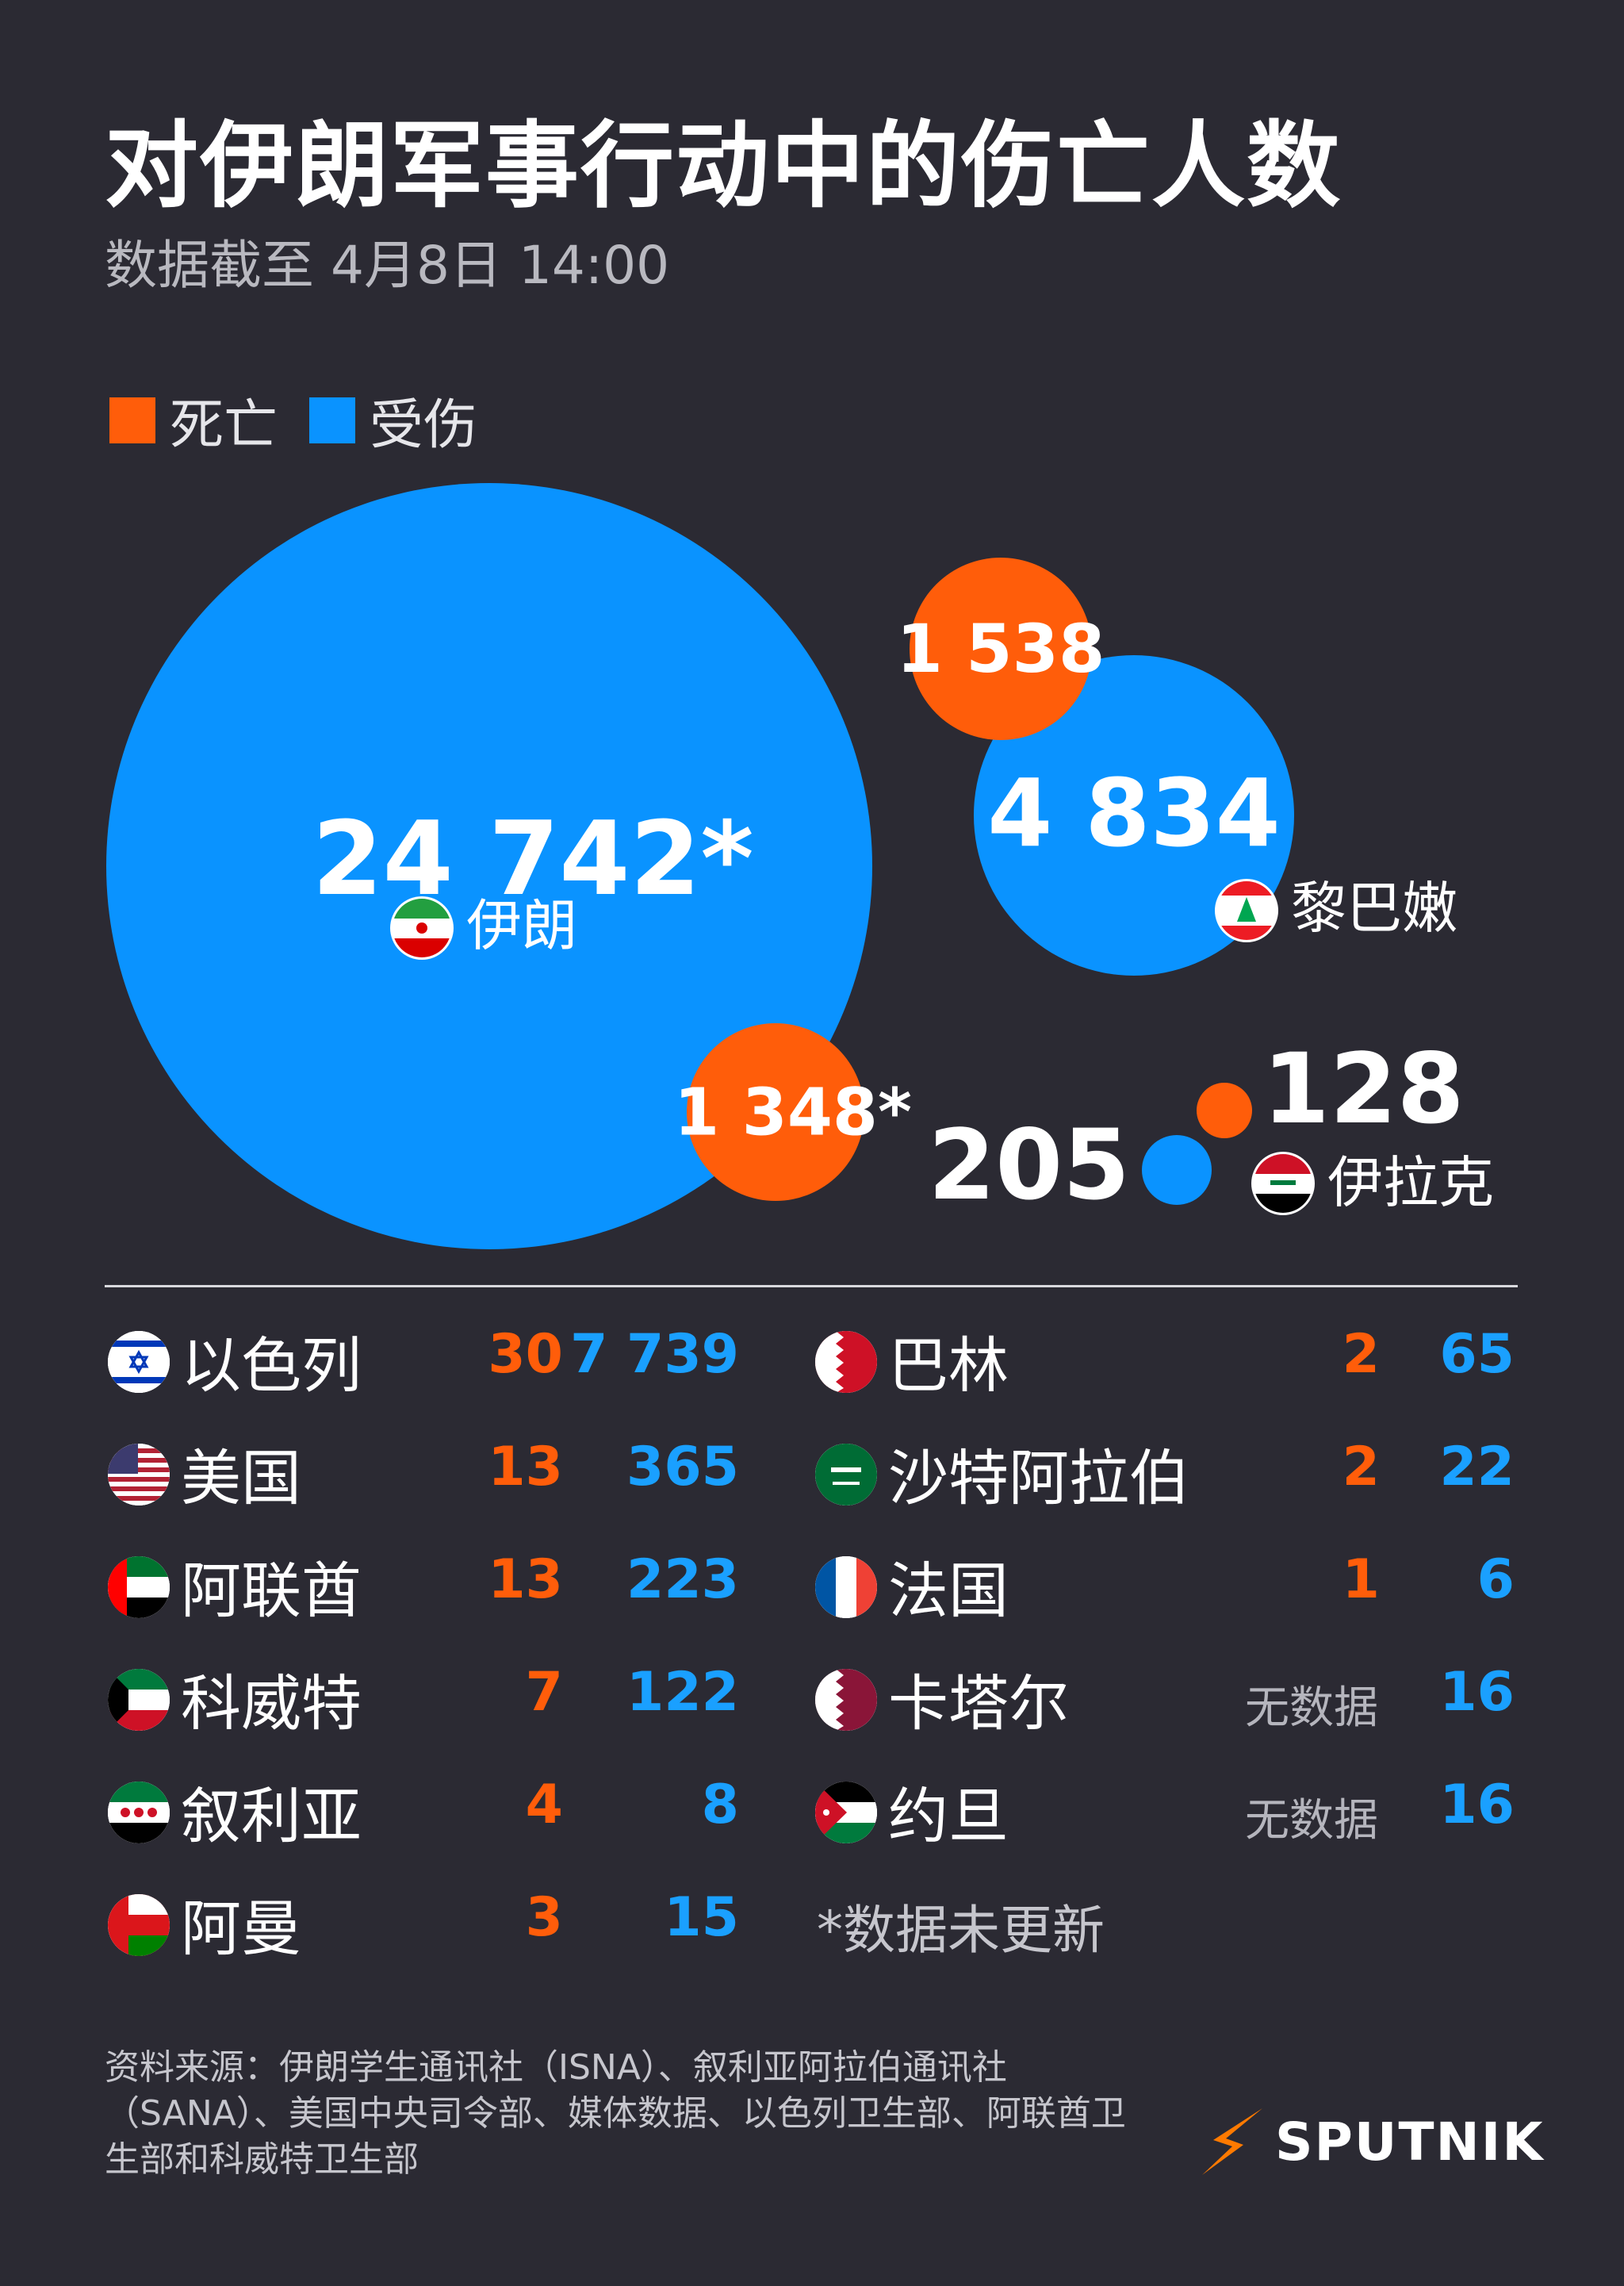 The image size is (1624, 2286). Describe the element at coordinates (978, 1703) in the screenshot. I see `country-name: 卡塔尔` at that location.